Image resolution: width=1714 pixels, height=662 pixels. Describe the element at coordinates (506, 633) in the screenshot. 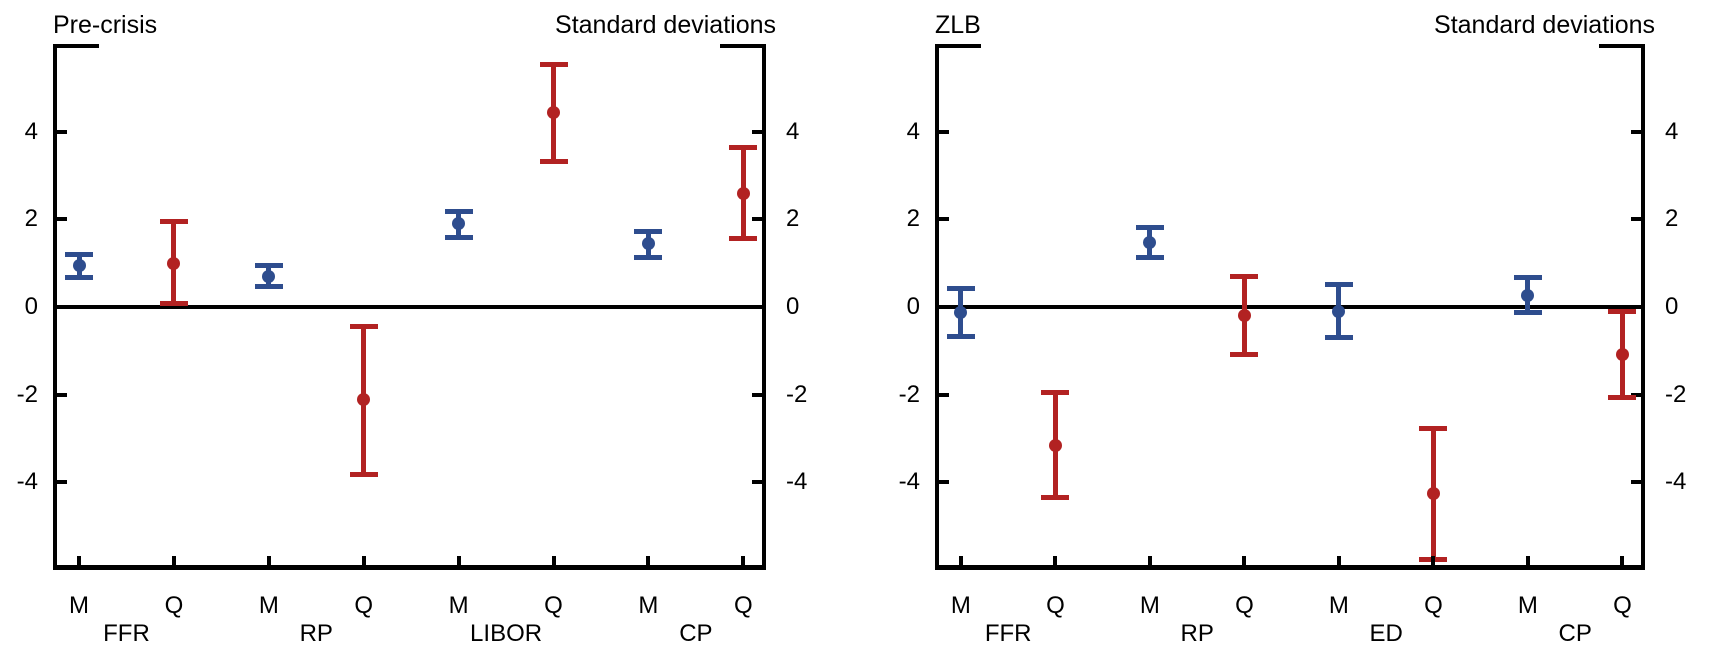

I see `group-label: LIBOR` at that location.